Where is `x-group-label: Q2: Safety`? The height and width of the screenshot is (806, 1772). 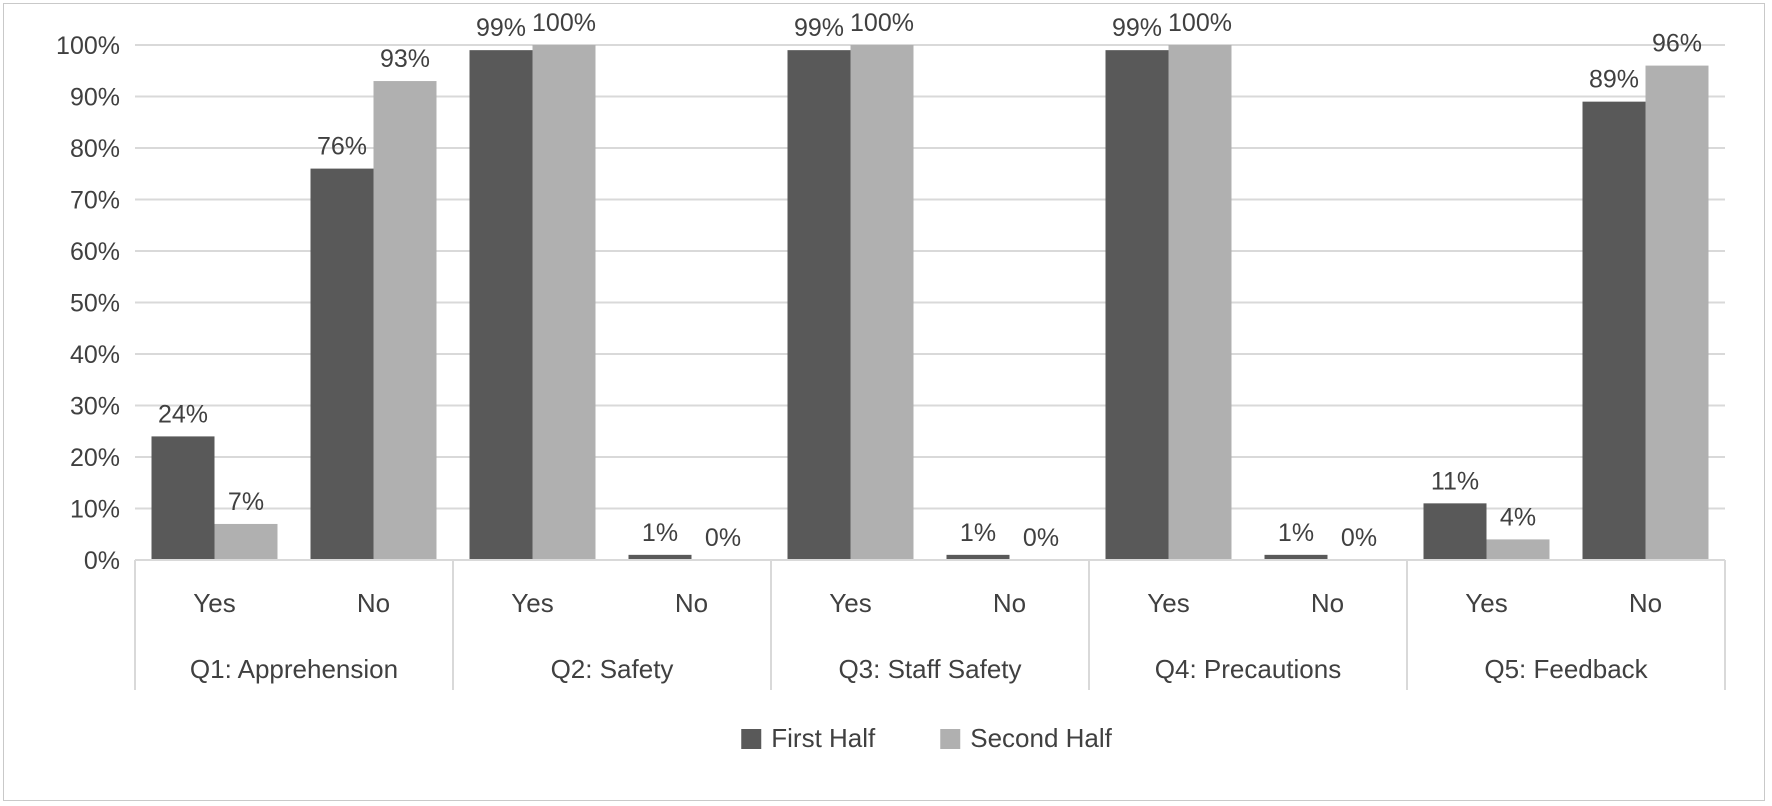 x-group-label: Q2: Safety is located at coordinates (612, 669).